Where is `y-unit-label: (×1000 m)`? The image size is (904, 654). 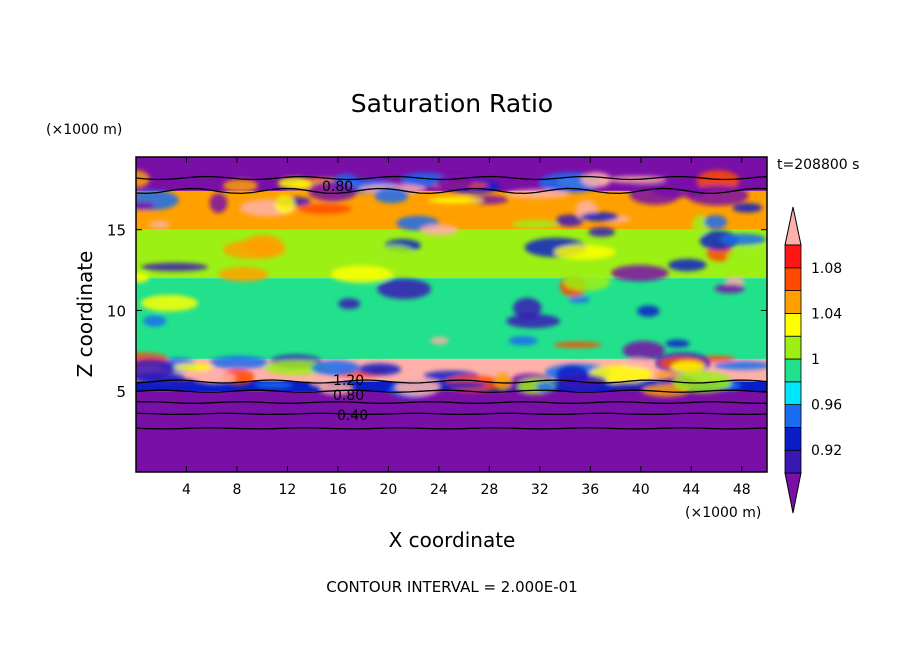 y-unit-label: (×1000 m) is located at coordinates (84, 130).